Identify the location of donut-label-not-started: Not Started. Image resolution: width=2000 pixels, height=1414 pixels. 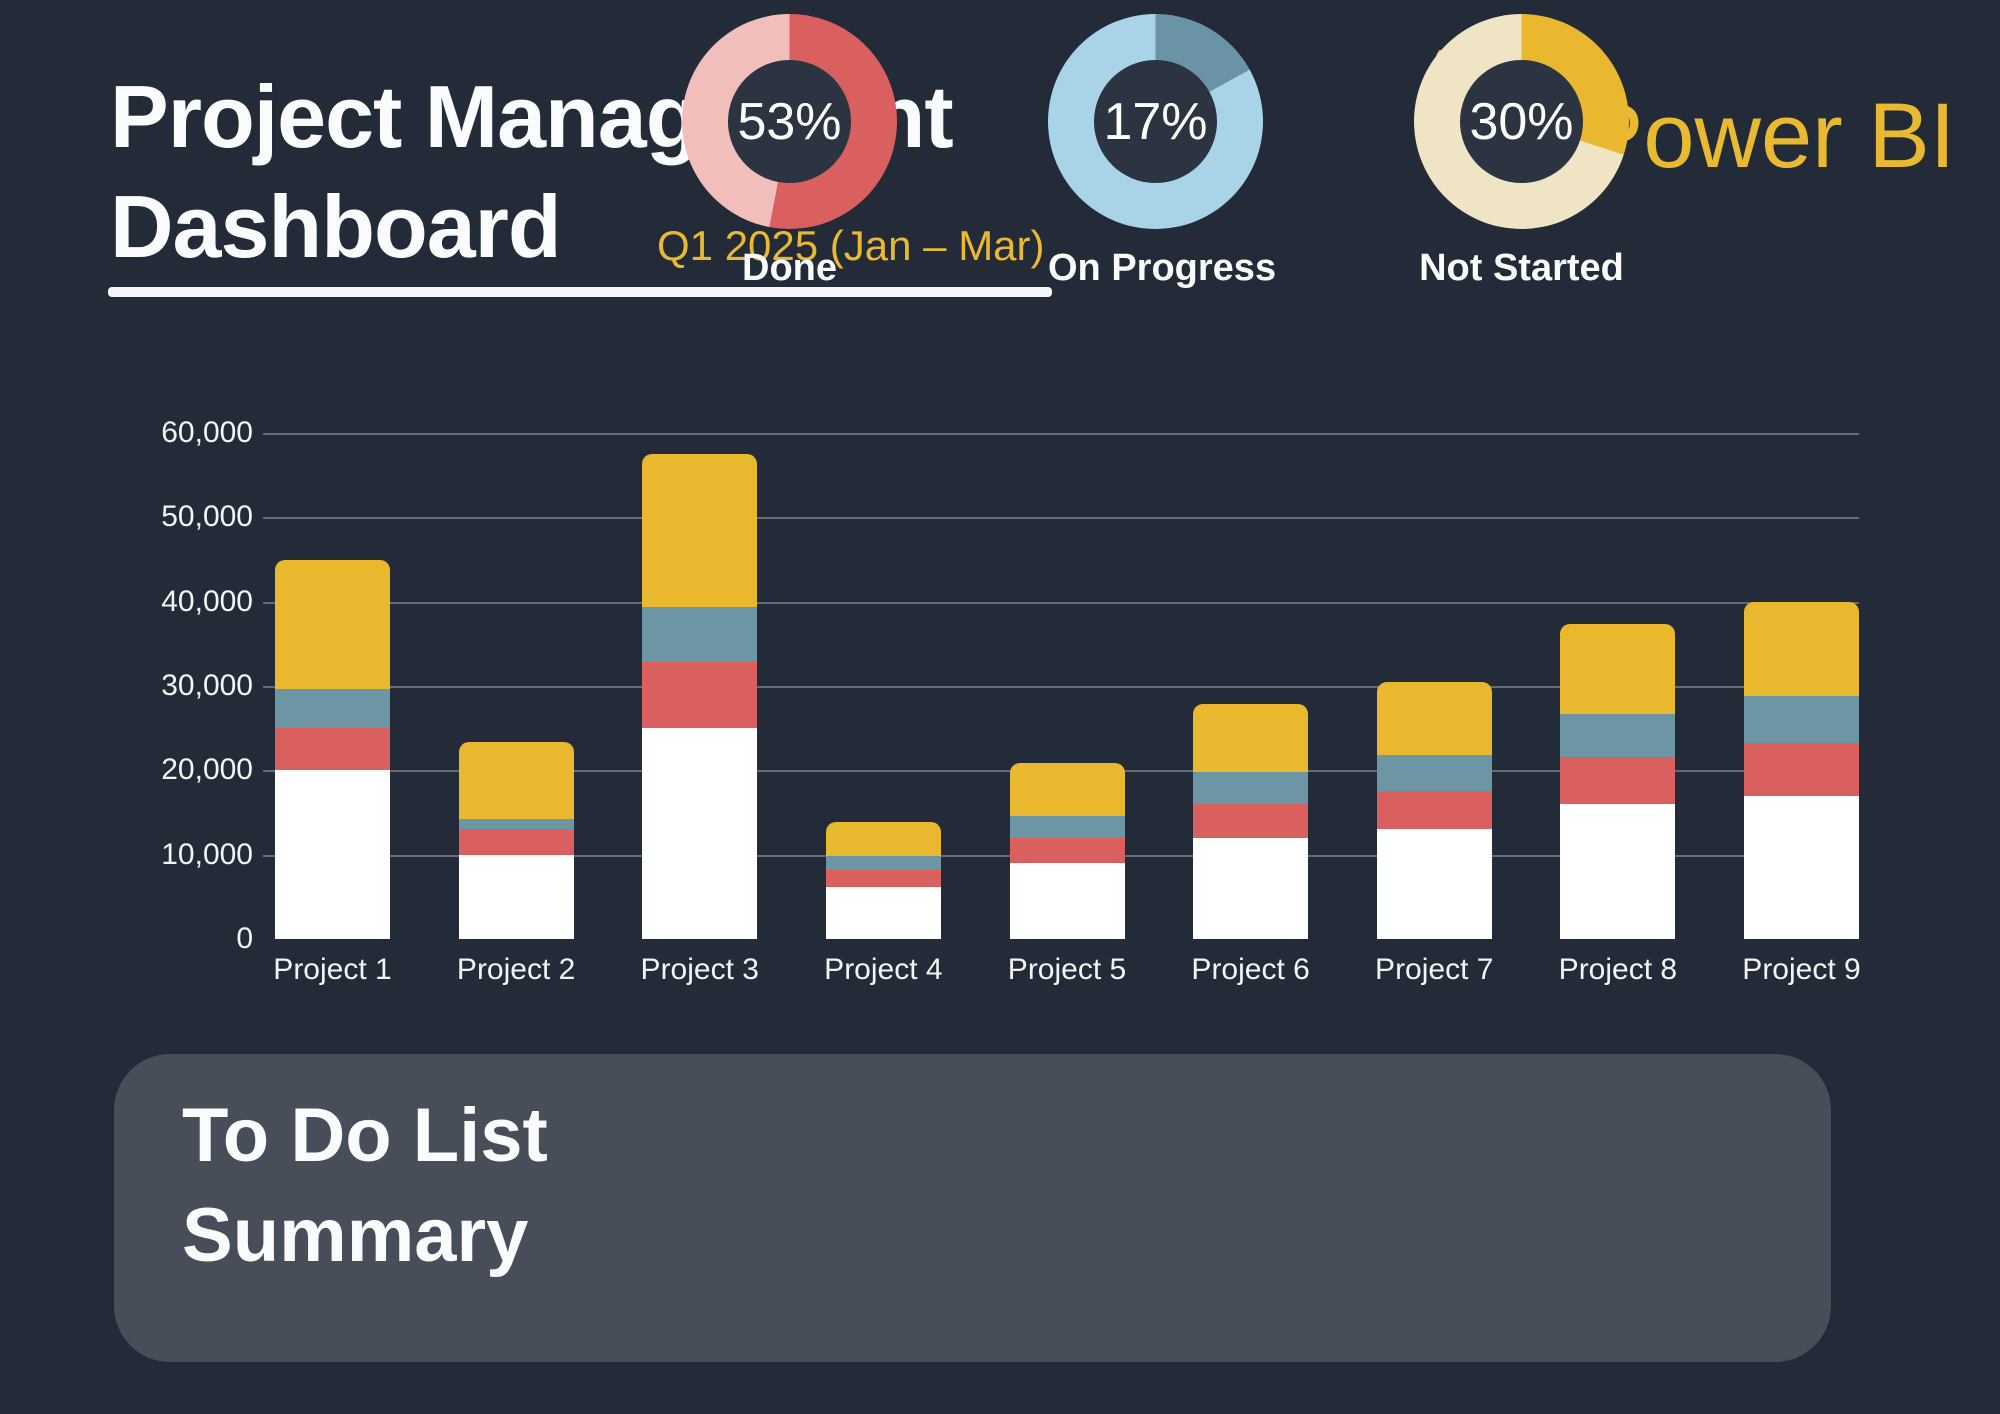
(1521, 268).